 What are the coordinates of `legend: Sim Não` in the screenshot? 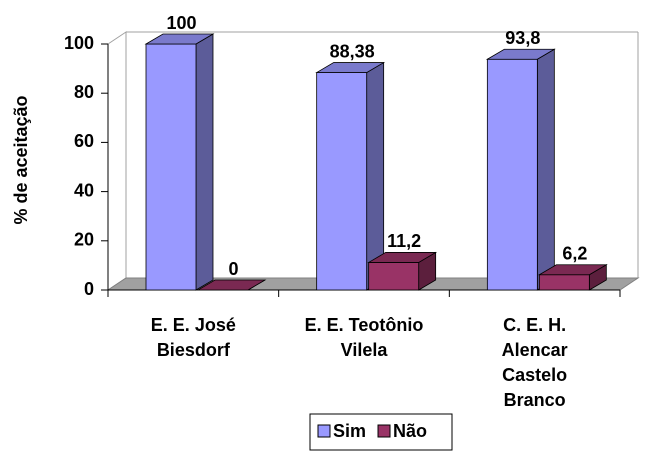 It's located at (381, 432).